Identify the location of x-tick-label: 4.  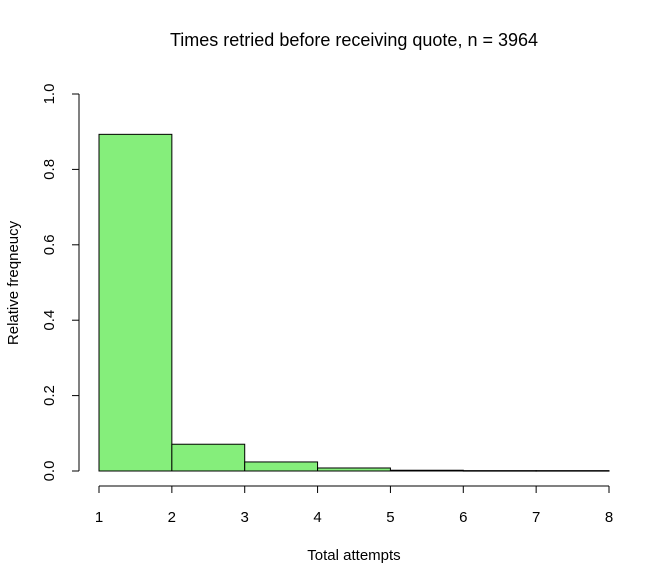
(317, 517).